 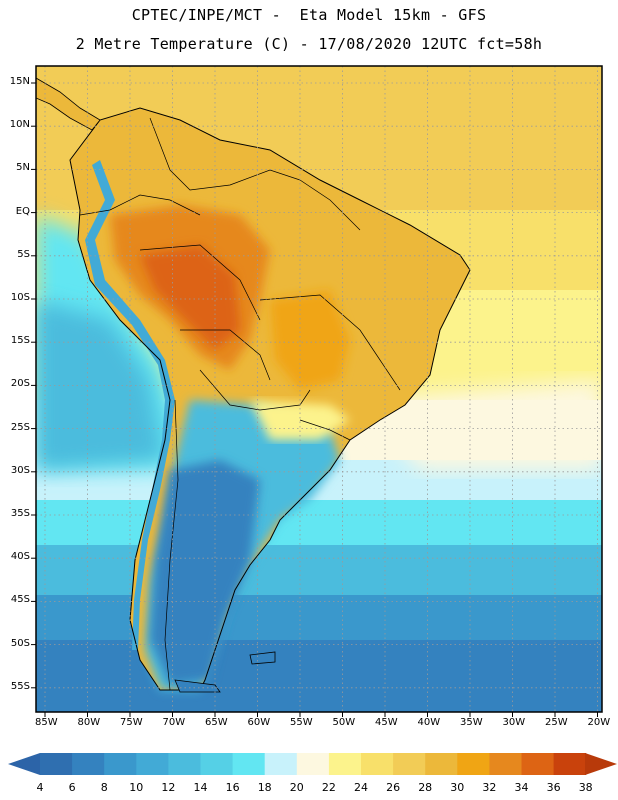 What do you see at coordinates (20, 600) in the screenshot?
I see `lat-label: 45S` at bounding box center [20, 600].